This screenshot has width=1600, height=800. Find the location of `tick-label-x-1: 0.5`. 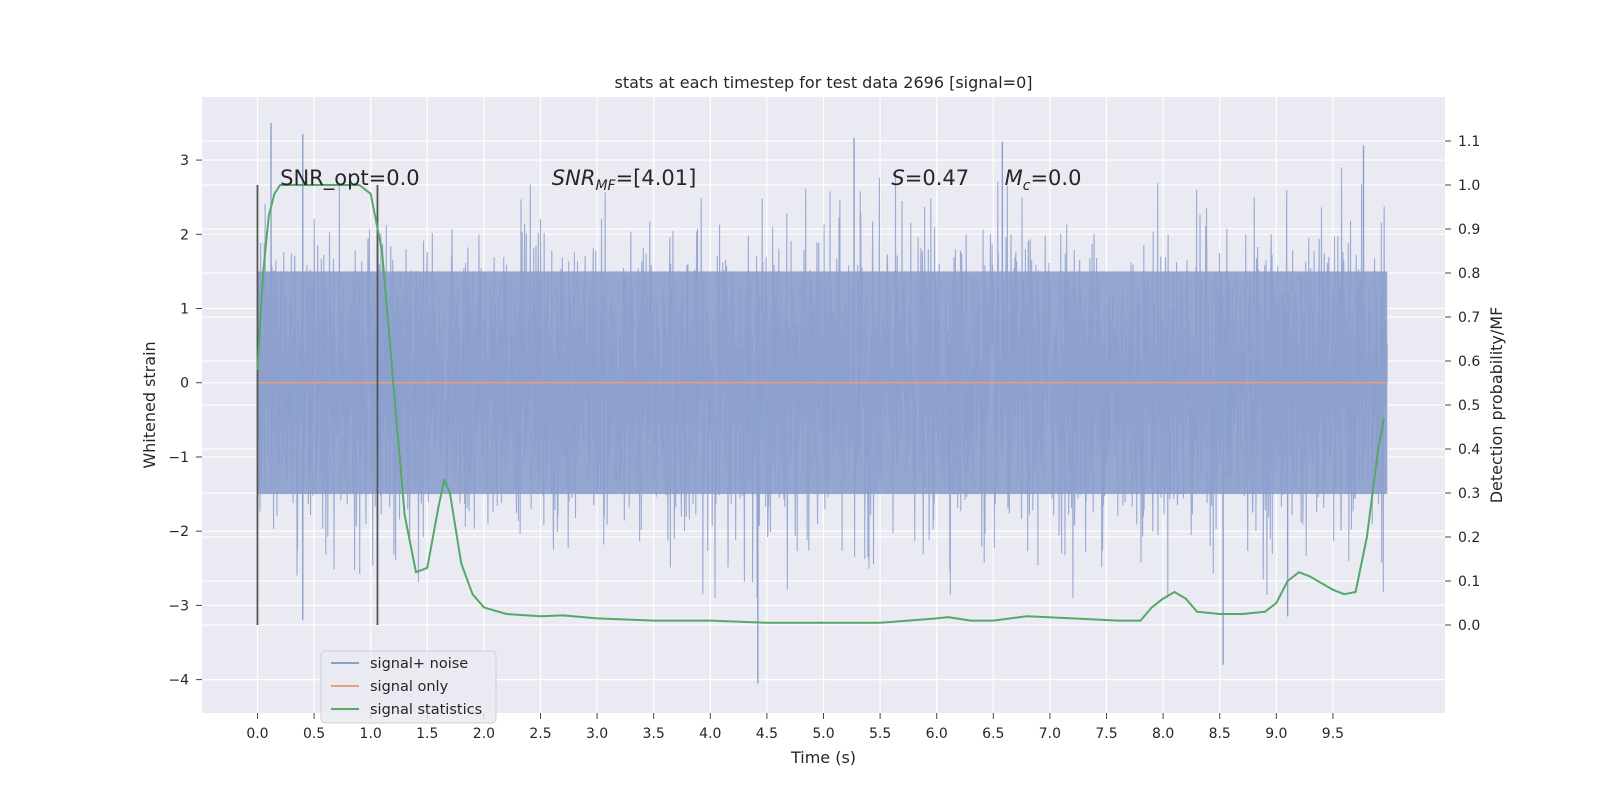

tick-label-x-1: 0.5 is located at coordinates (314, 734).